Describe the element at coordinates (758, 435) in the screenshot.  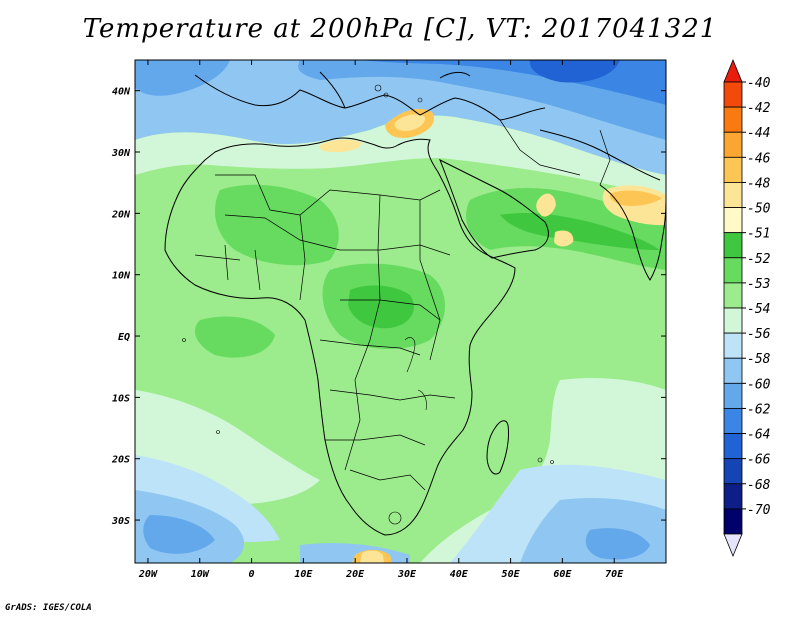
I see `colorbar-label: -64` at that location.